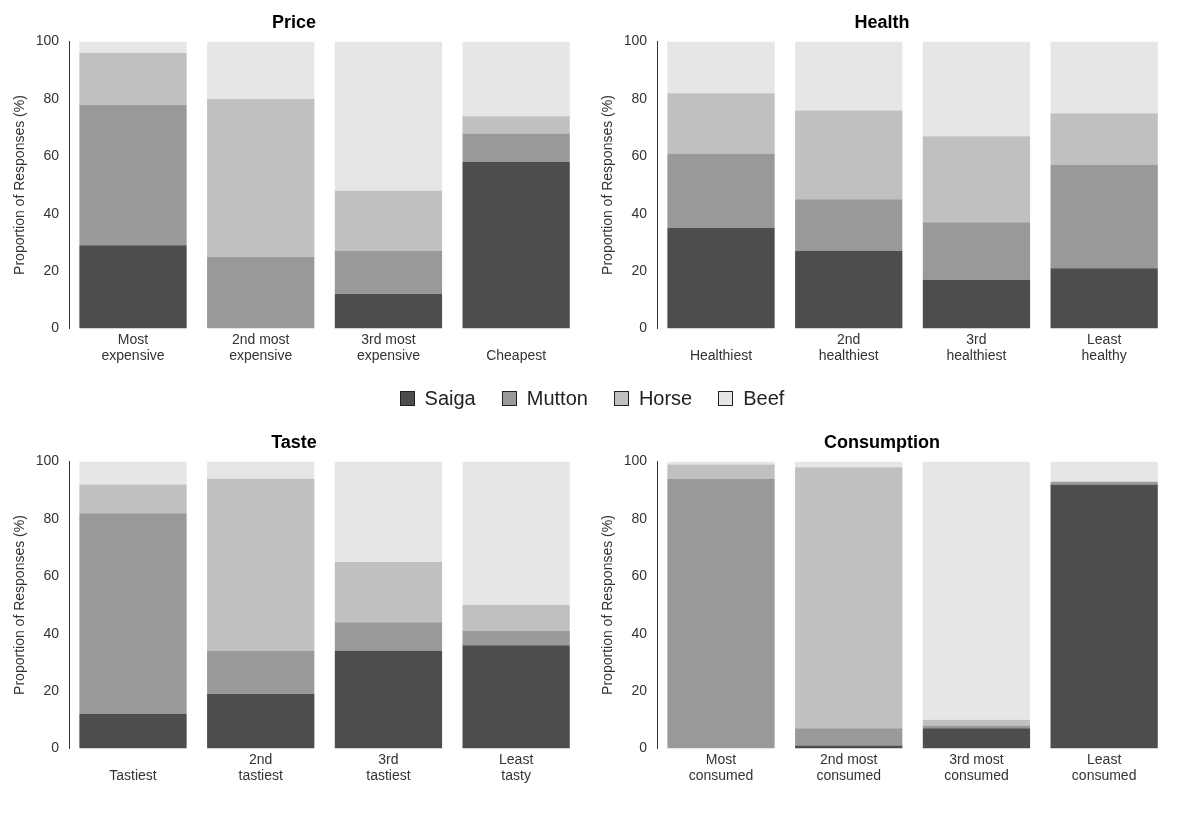 The height and width of the screenshot is (831, 1184). I want to click on text: Saiga, so click(450, 398).